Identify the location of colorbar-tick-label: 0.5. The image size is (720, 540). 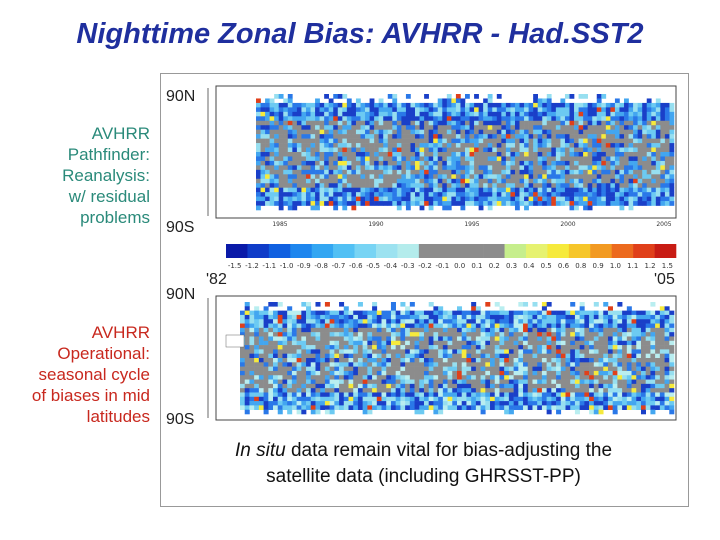
(546, 266).